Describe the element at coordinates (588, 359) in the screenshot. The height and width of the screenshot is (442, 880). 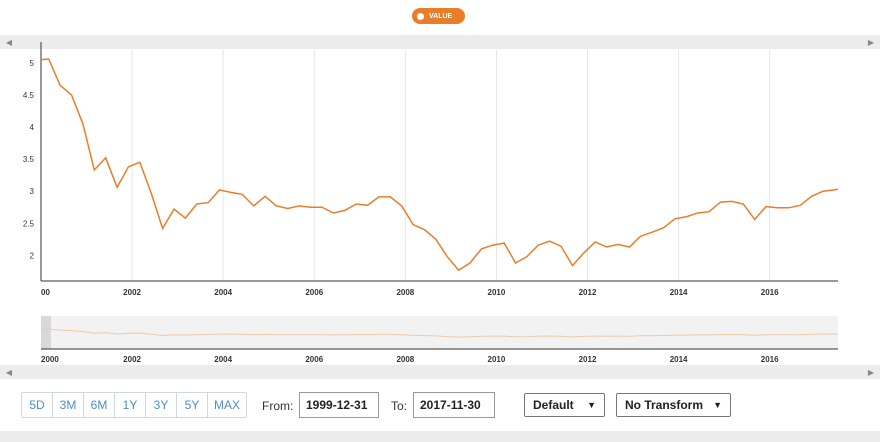
I see `navigator-x-tick-label: 2012` at that location.